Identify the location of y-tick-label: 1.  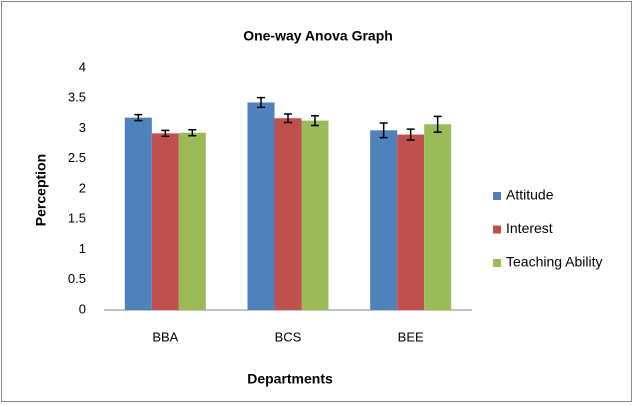
(82, 248).